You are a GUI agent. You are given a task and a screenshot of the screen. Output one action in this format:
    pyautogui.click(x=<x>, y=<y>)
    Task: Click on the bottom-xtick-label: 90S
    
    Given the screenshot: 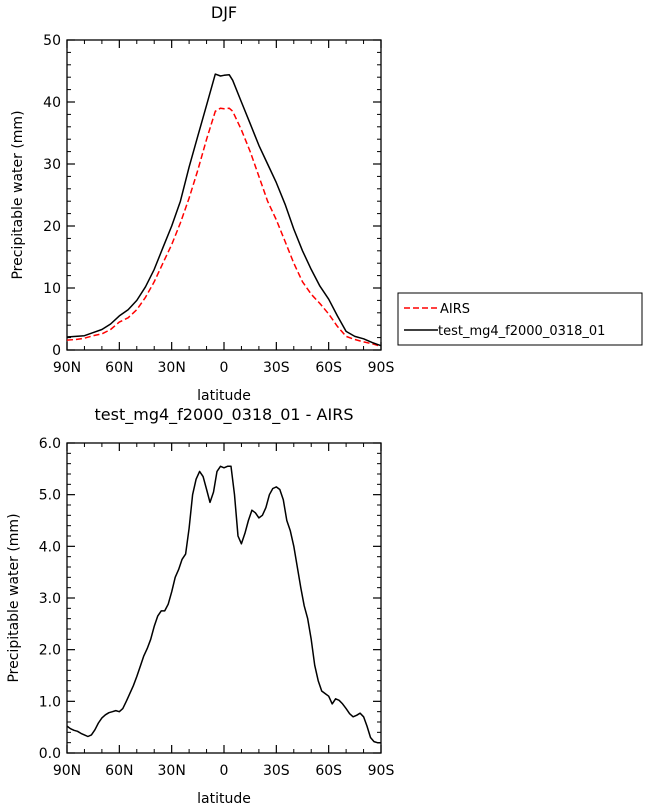 What is the action you would take?
    pyautogui.click(x=381, y=771)
    